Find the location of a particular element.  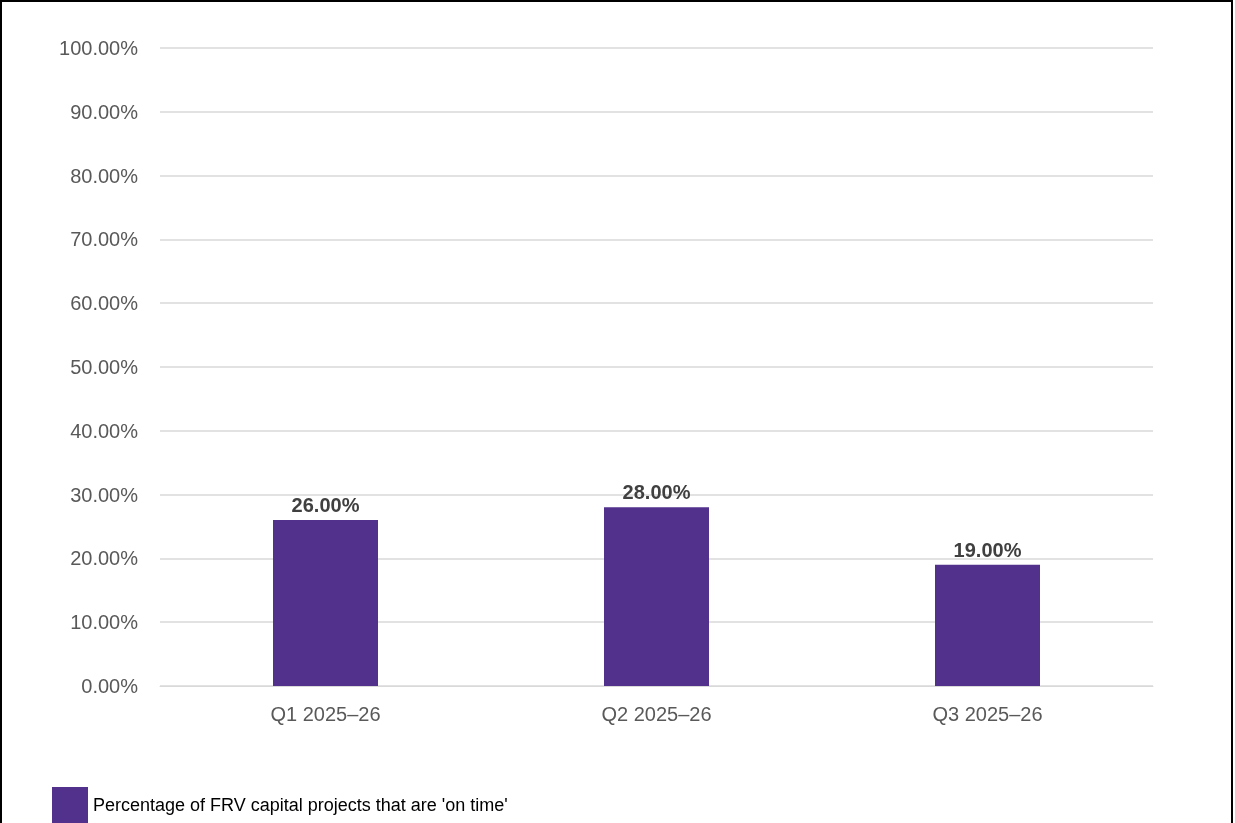

y-tick-label: 40.00% is located at coordinates (104, 430).